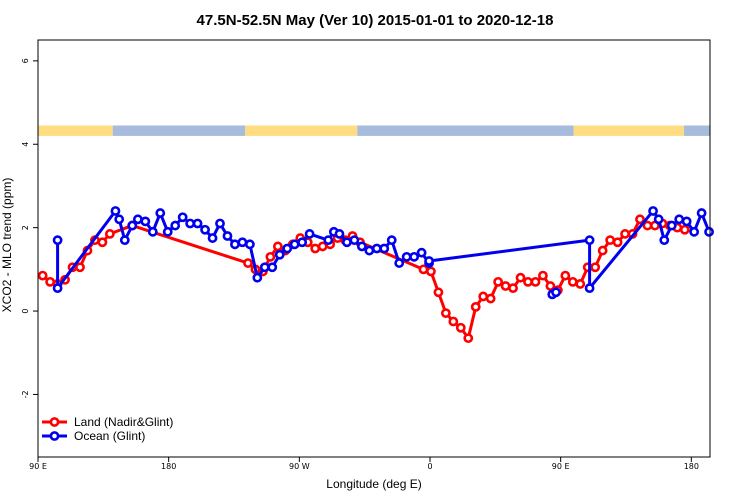 This screenshot has height=500, width=750. What do you see at coordinates (123, 422) in the screenshot?
I see `legend-label-0: Land (Nadir&Glint)` at bounding box center [123, 422].